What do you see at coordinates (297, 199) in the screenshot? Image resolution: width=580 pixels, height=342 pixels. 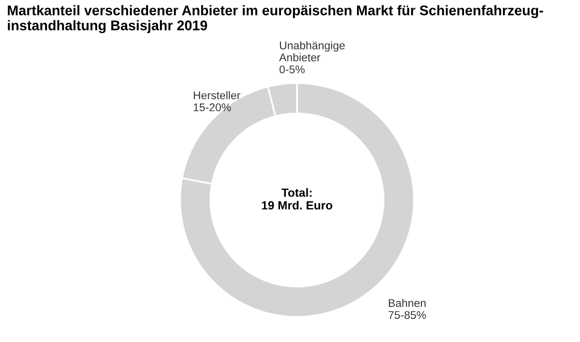 I see `text: Total: 19 Mrd. Euro` at bounding box center [297, 199].